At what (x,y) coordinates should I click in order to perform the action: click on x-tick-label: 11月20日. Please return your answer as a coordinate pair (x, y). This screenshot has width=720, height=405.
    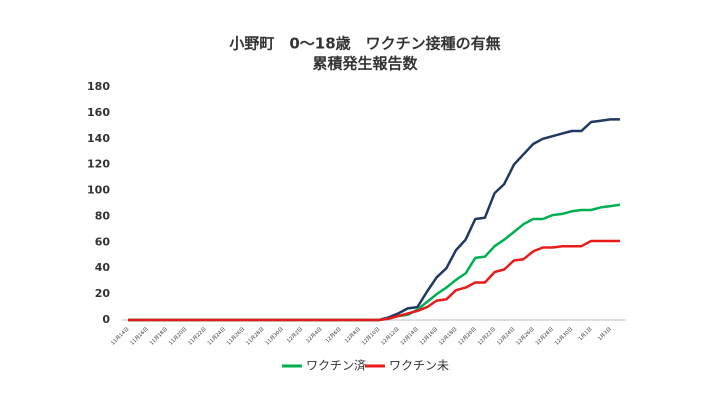
    Looking at the image, I should click on (178, 336).